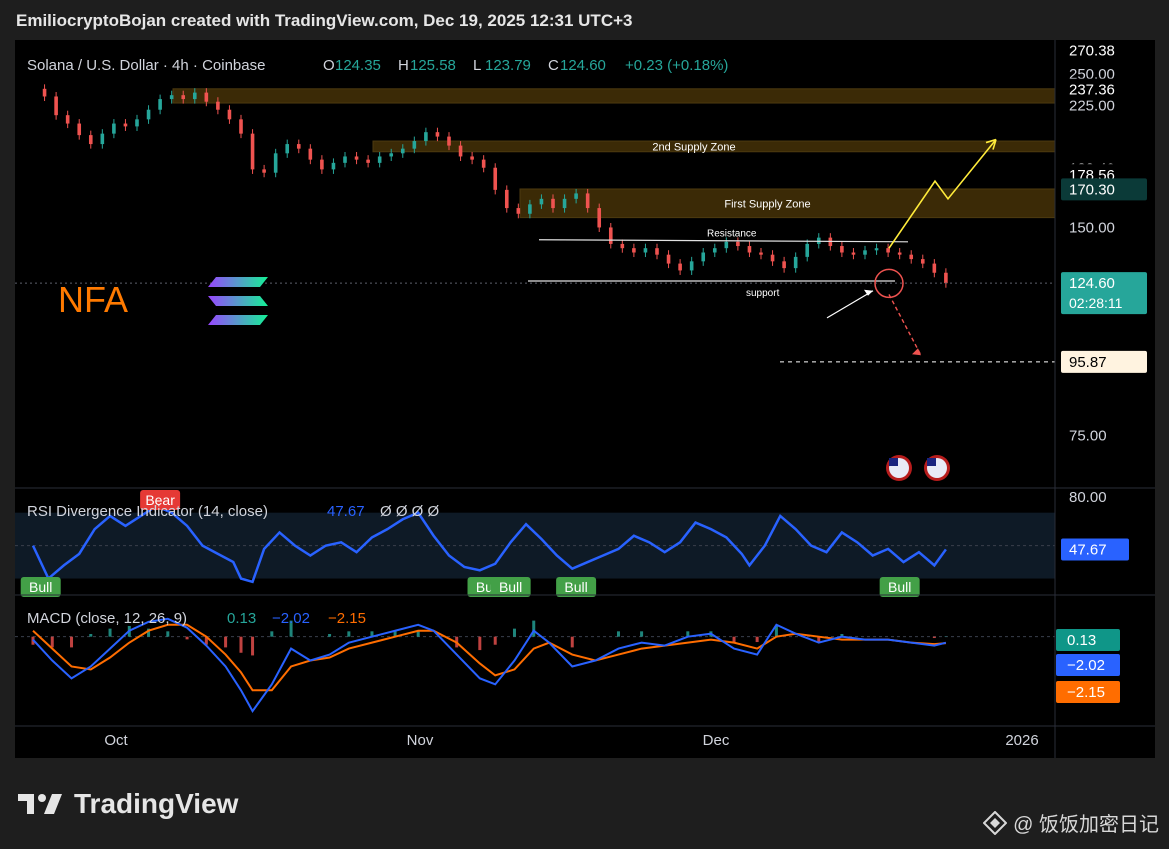 The height and width of the screenshot is (849, 1169). What do you see at coordinates (40, 804) in the screenshot?
I see `tradingview-icon` at bounding box center [40, 804].